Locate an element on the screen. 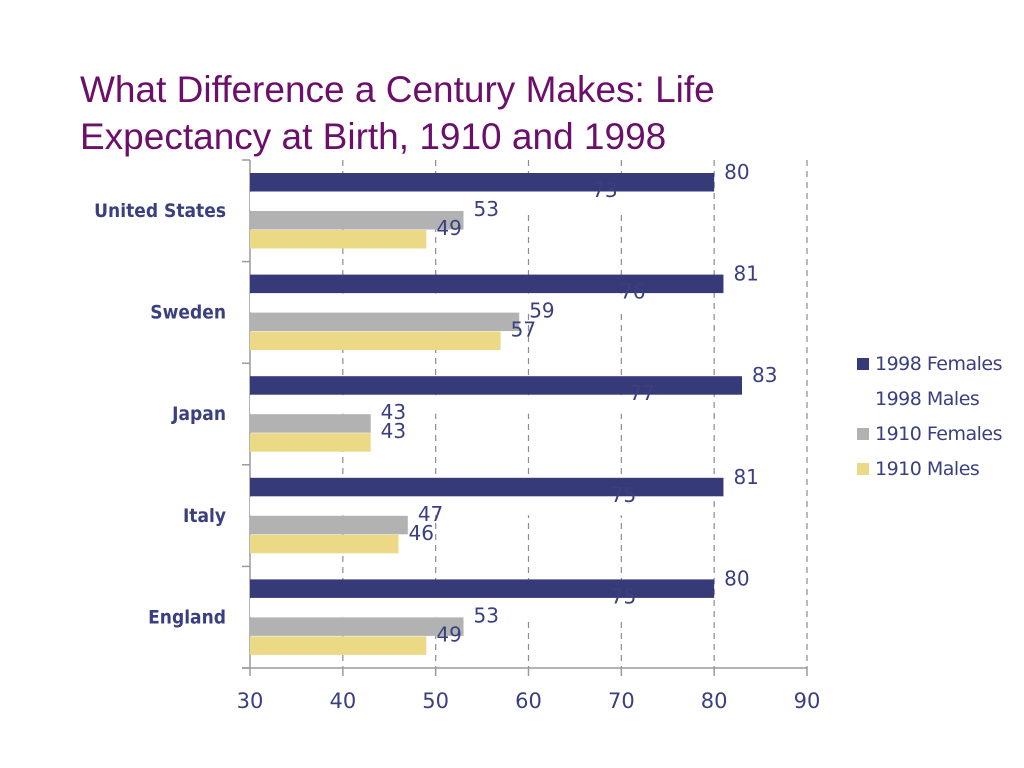 Image resolution: width=1024 pixels, height=768 pixels. data-label: 57 is located at coordinates (523, 330).